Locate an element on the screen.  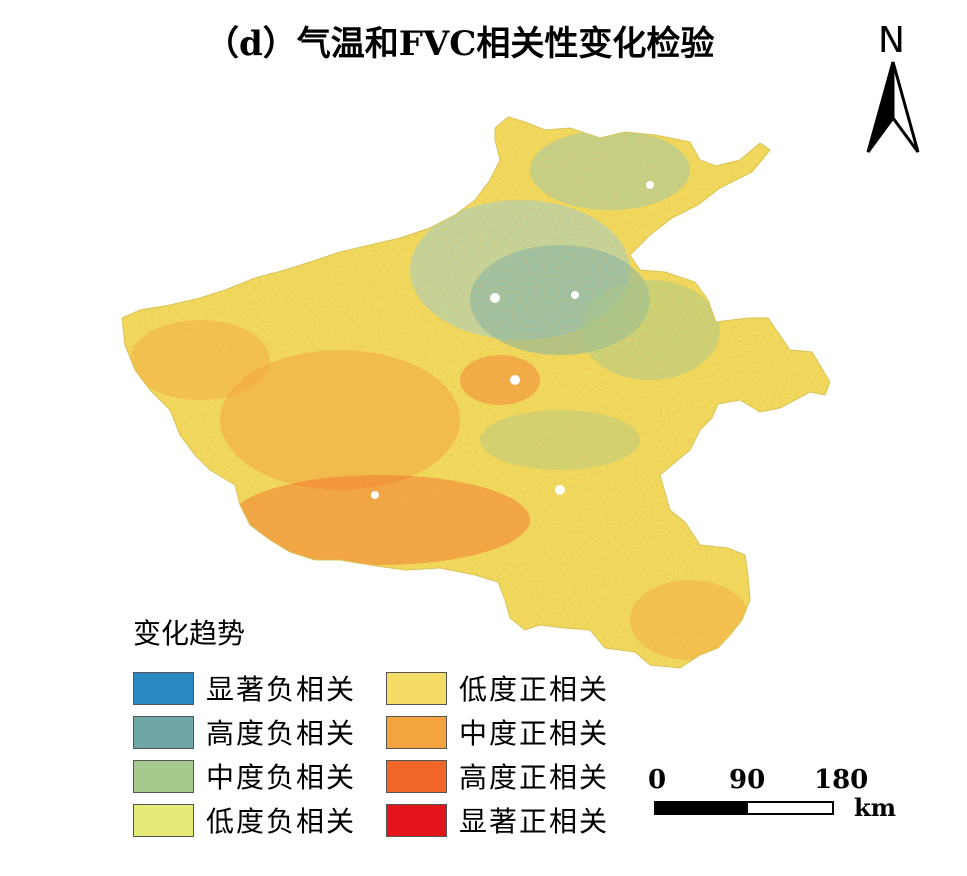
legend-item: 高度正相关 is located at coordinates (497, 776).